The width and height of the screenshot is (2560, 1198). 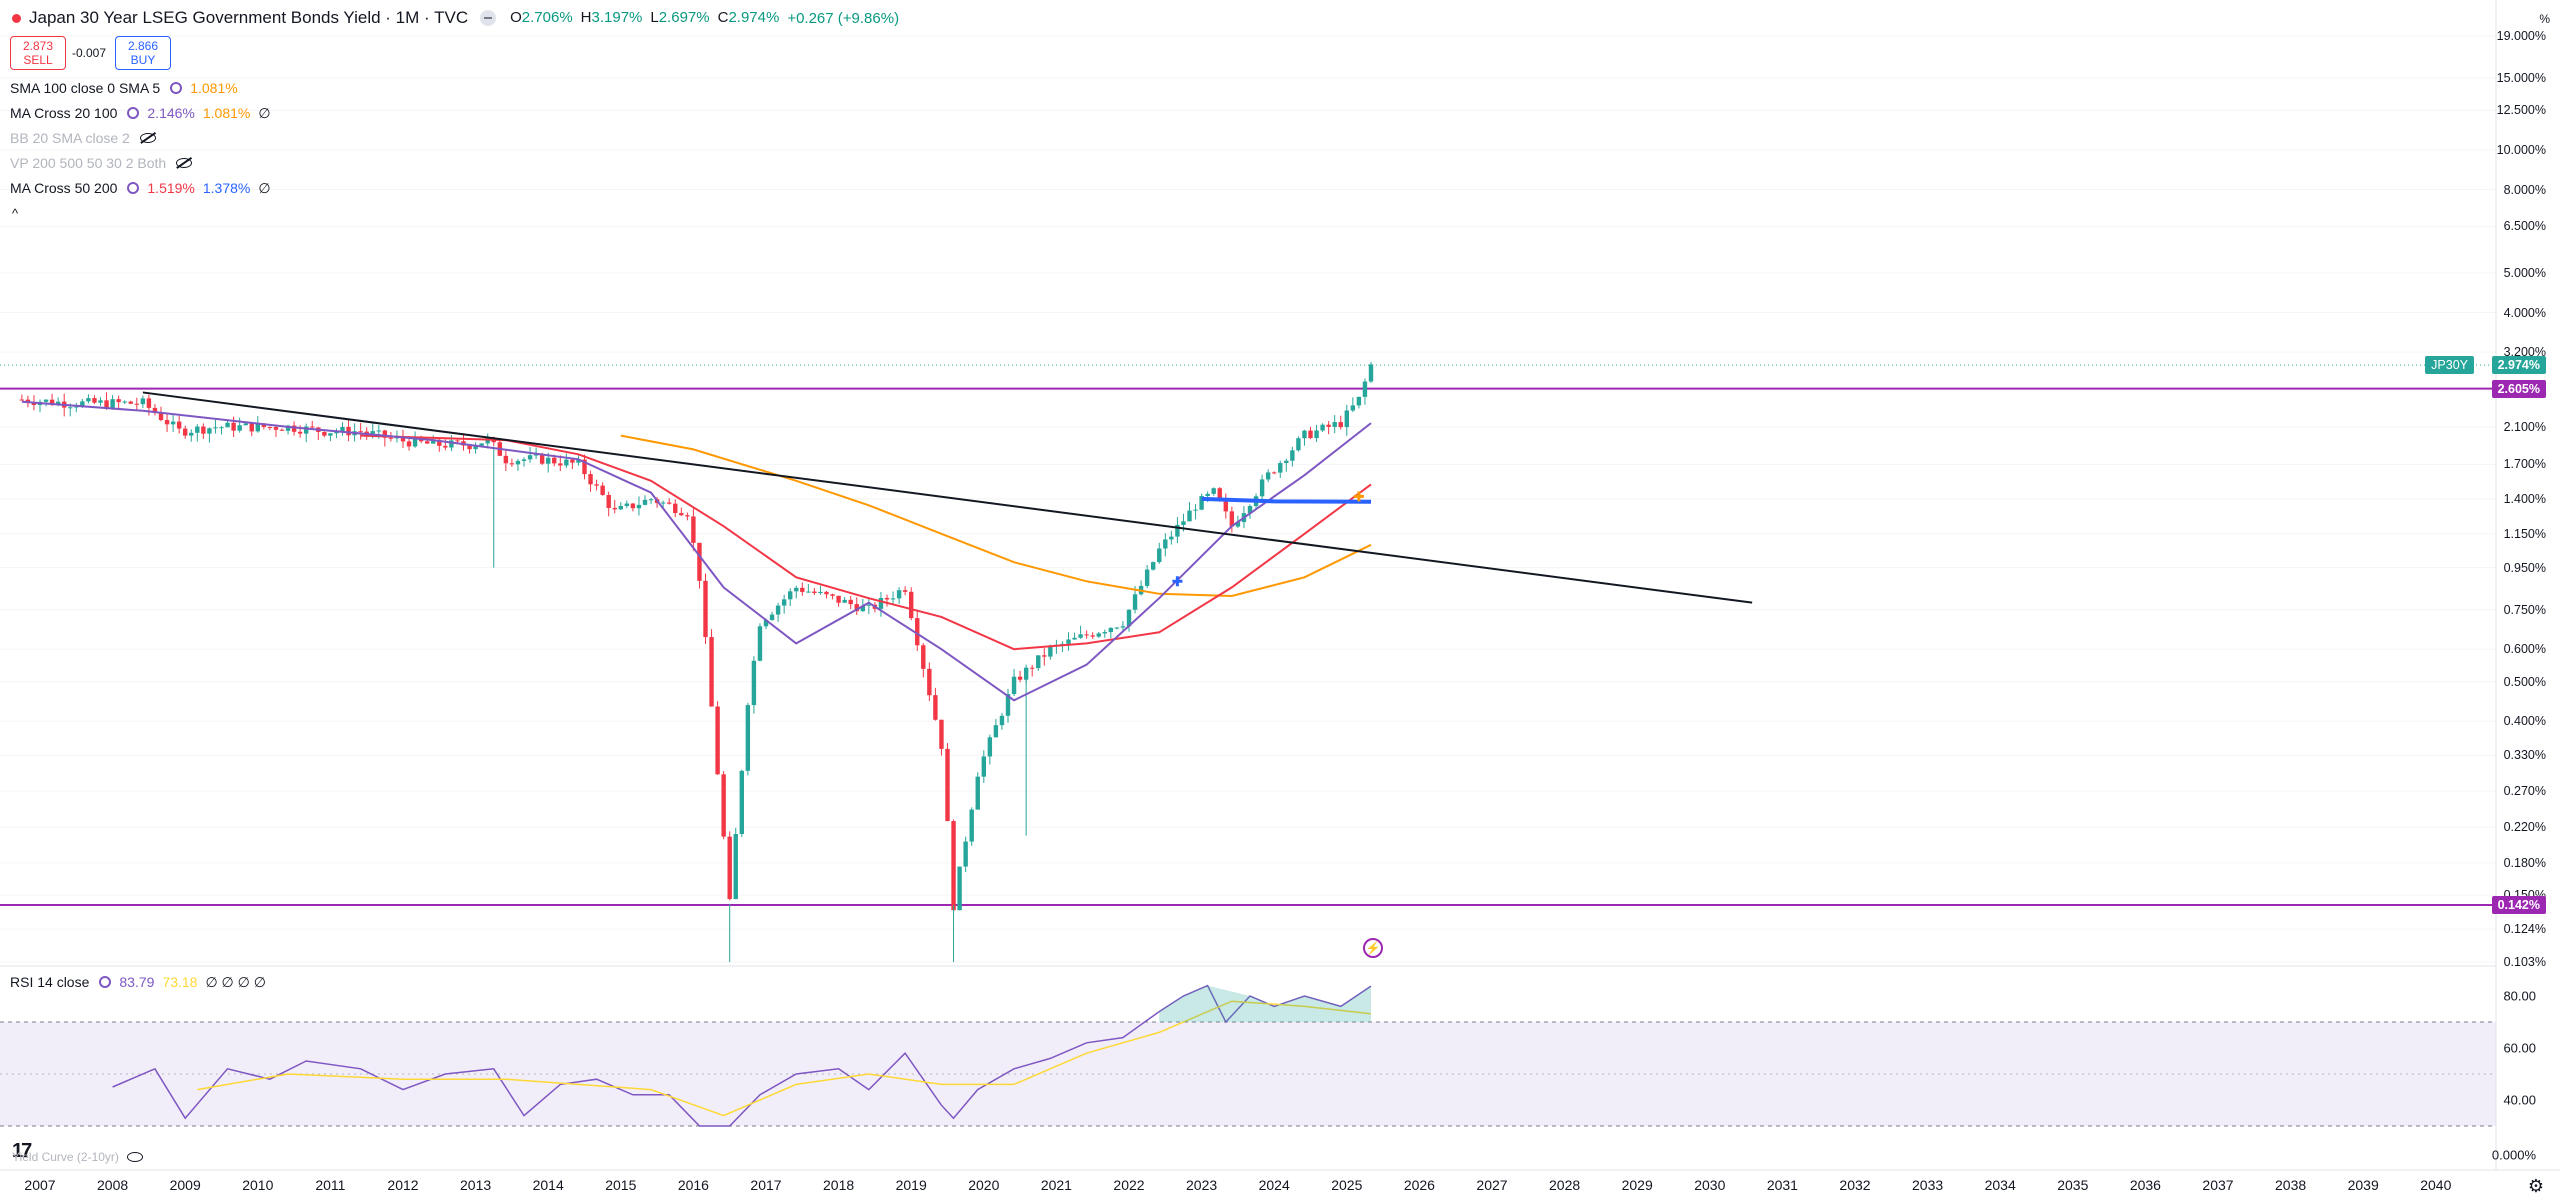 What do you see at coordinates (258, 1185) in the screenshot?
I see `time-tick: 2010` at bounding box center [258, 1185].